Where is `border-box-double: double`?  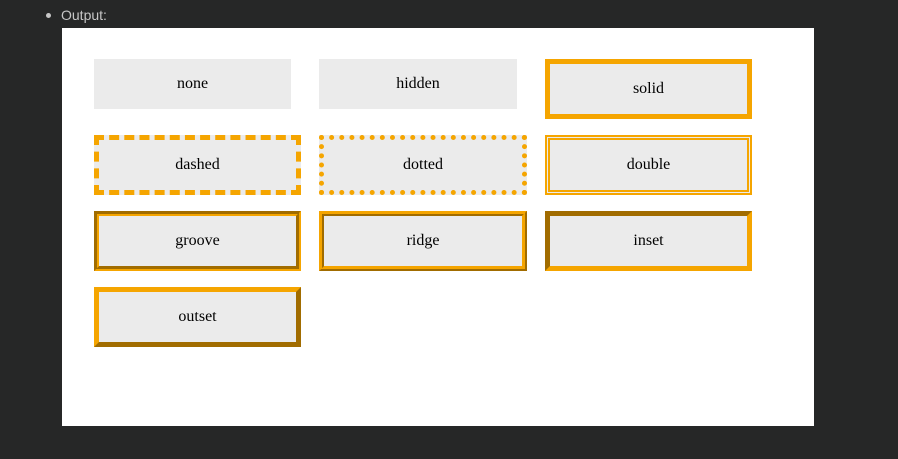 border-box-double: double is located at coordinates (648, 165).